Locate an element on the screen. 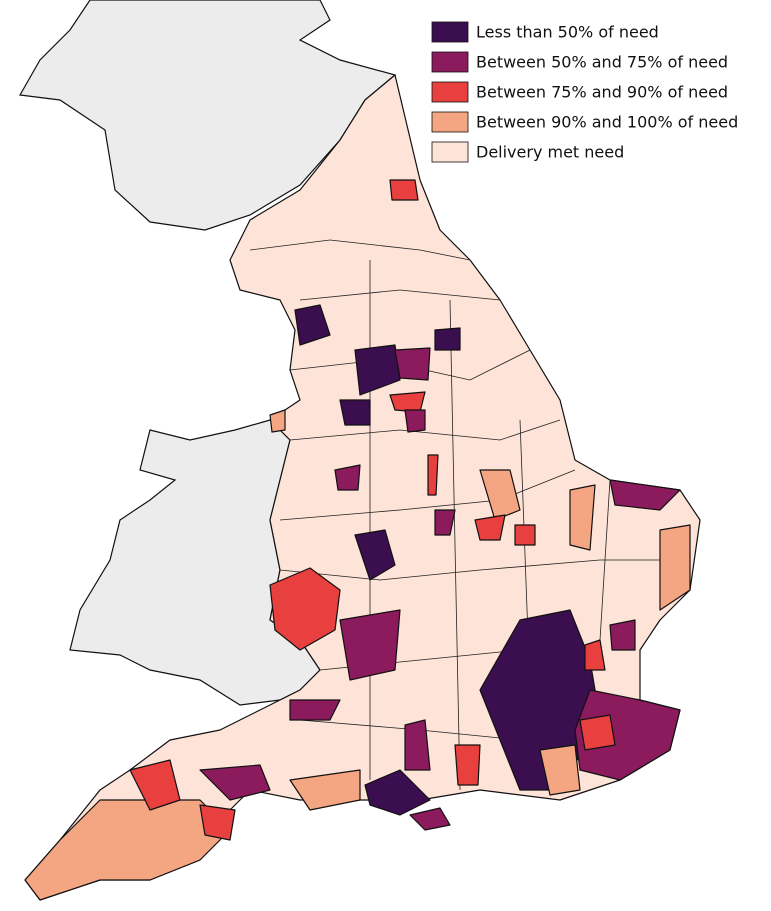 The image size is (771, 911). legend-label: Delivery met need is located at coordinates (550, 152).